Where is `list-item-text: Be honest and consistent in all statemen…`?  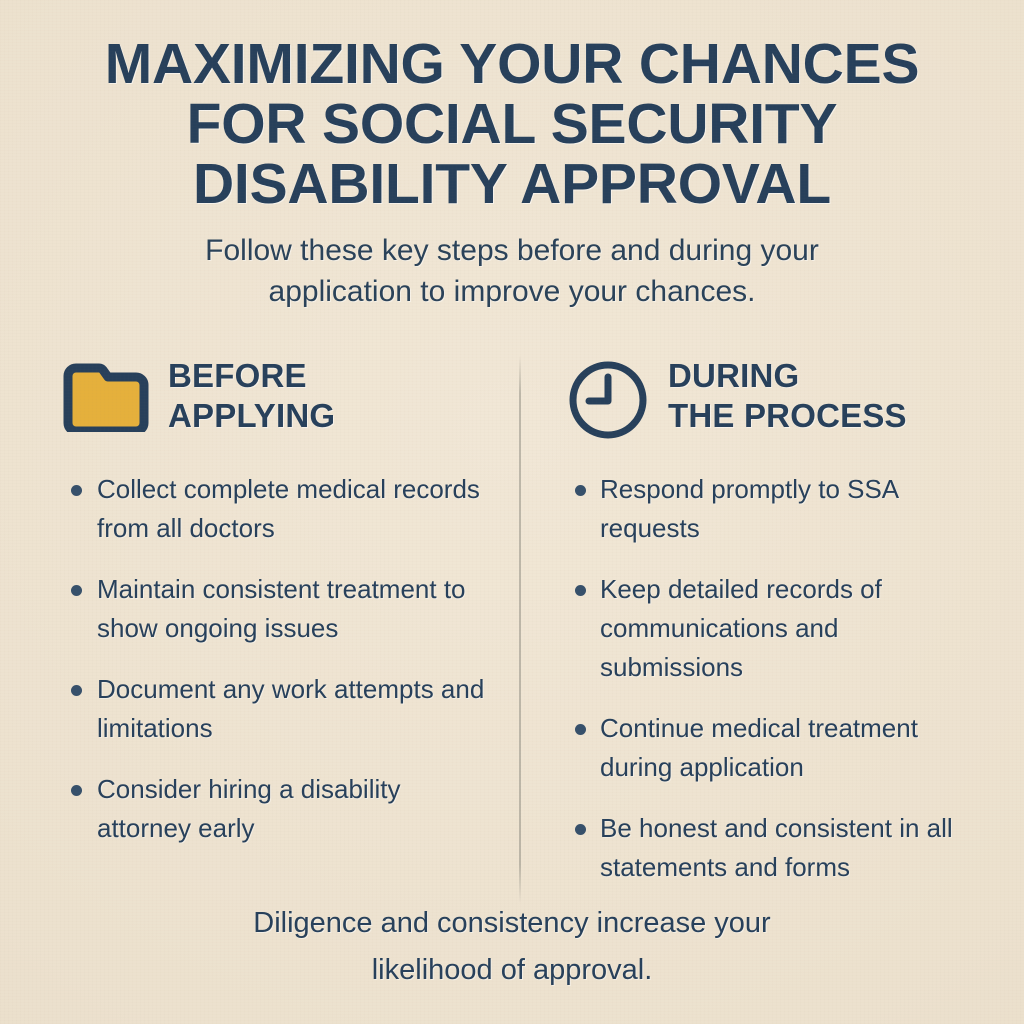 list-item-text: Be honest and consistent in all statemen… is located at coordinates (776, 847).